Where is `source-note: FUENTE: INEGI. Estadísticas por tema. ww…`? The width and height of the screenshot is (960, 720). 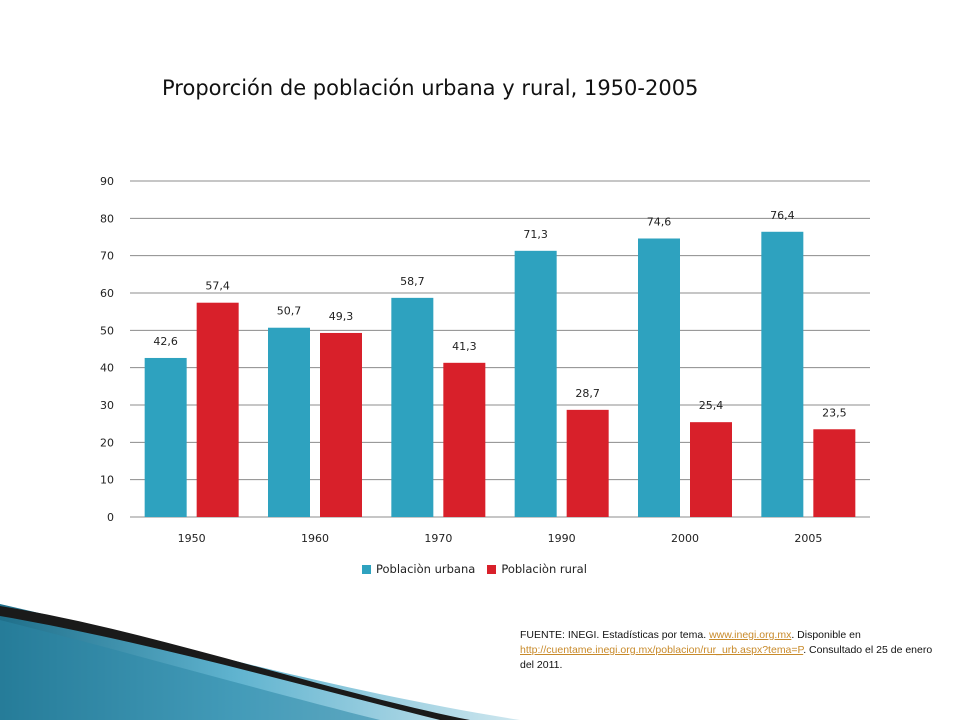 source-note: FUENTE: INEGI. Estadísticas por tema. ww… is located at coordinates (730, 650).